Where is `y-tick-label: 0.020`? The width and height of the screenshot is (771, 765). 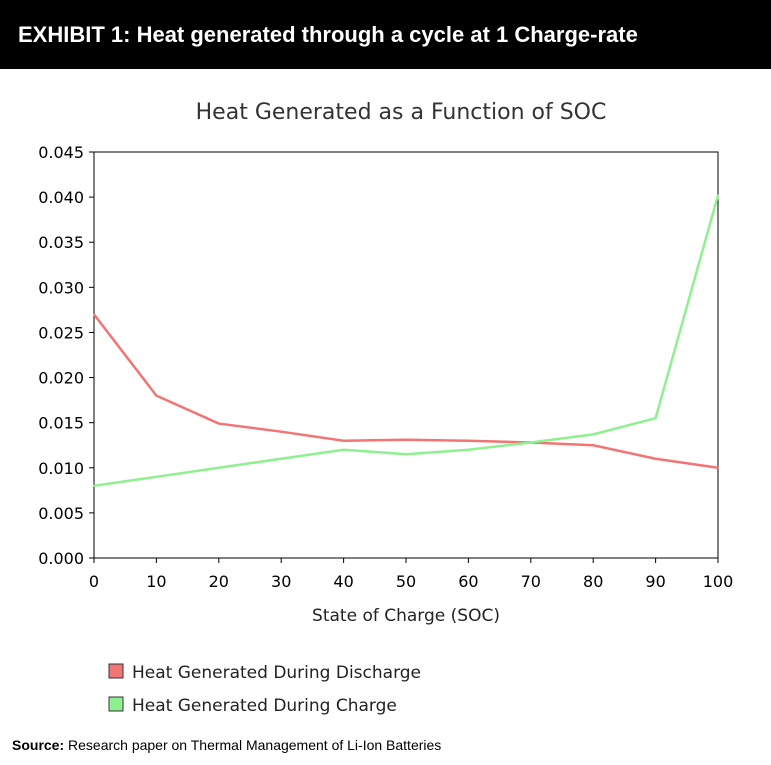
y-tick-label: 0.020 is located at coordinates (61, 378).